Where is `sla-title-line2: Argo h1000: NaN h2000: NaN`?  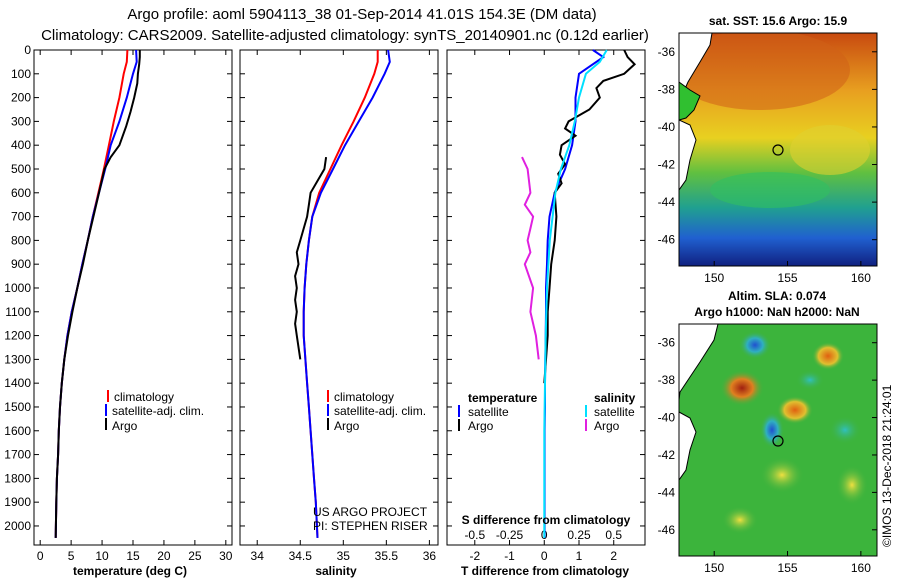
sla-title-line2: Argo h1000: NaN h2000: NaN is located at coordinates (776, 312).